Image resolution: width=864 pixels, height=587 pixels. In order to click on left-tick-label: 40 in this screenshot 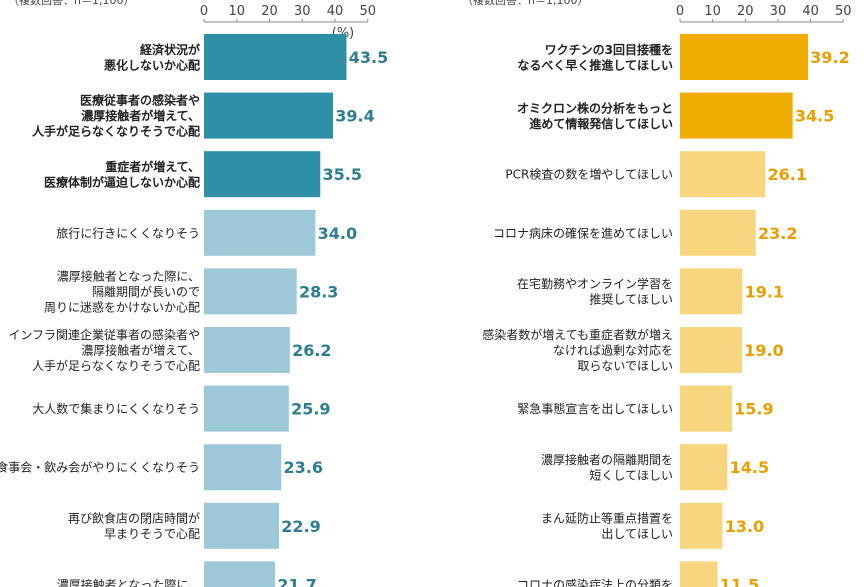, I will do `click(335, 11)`.